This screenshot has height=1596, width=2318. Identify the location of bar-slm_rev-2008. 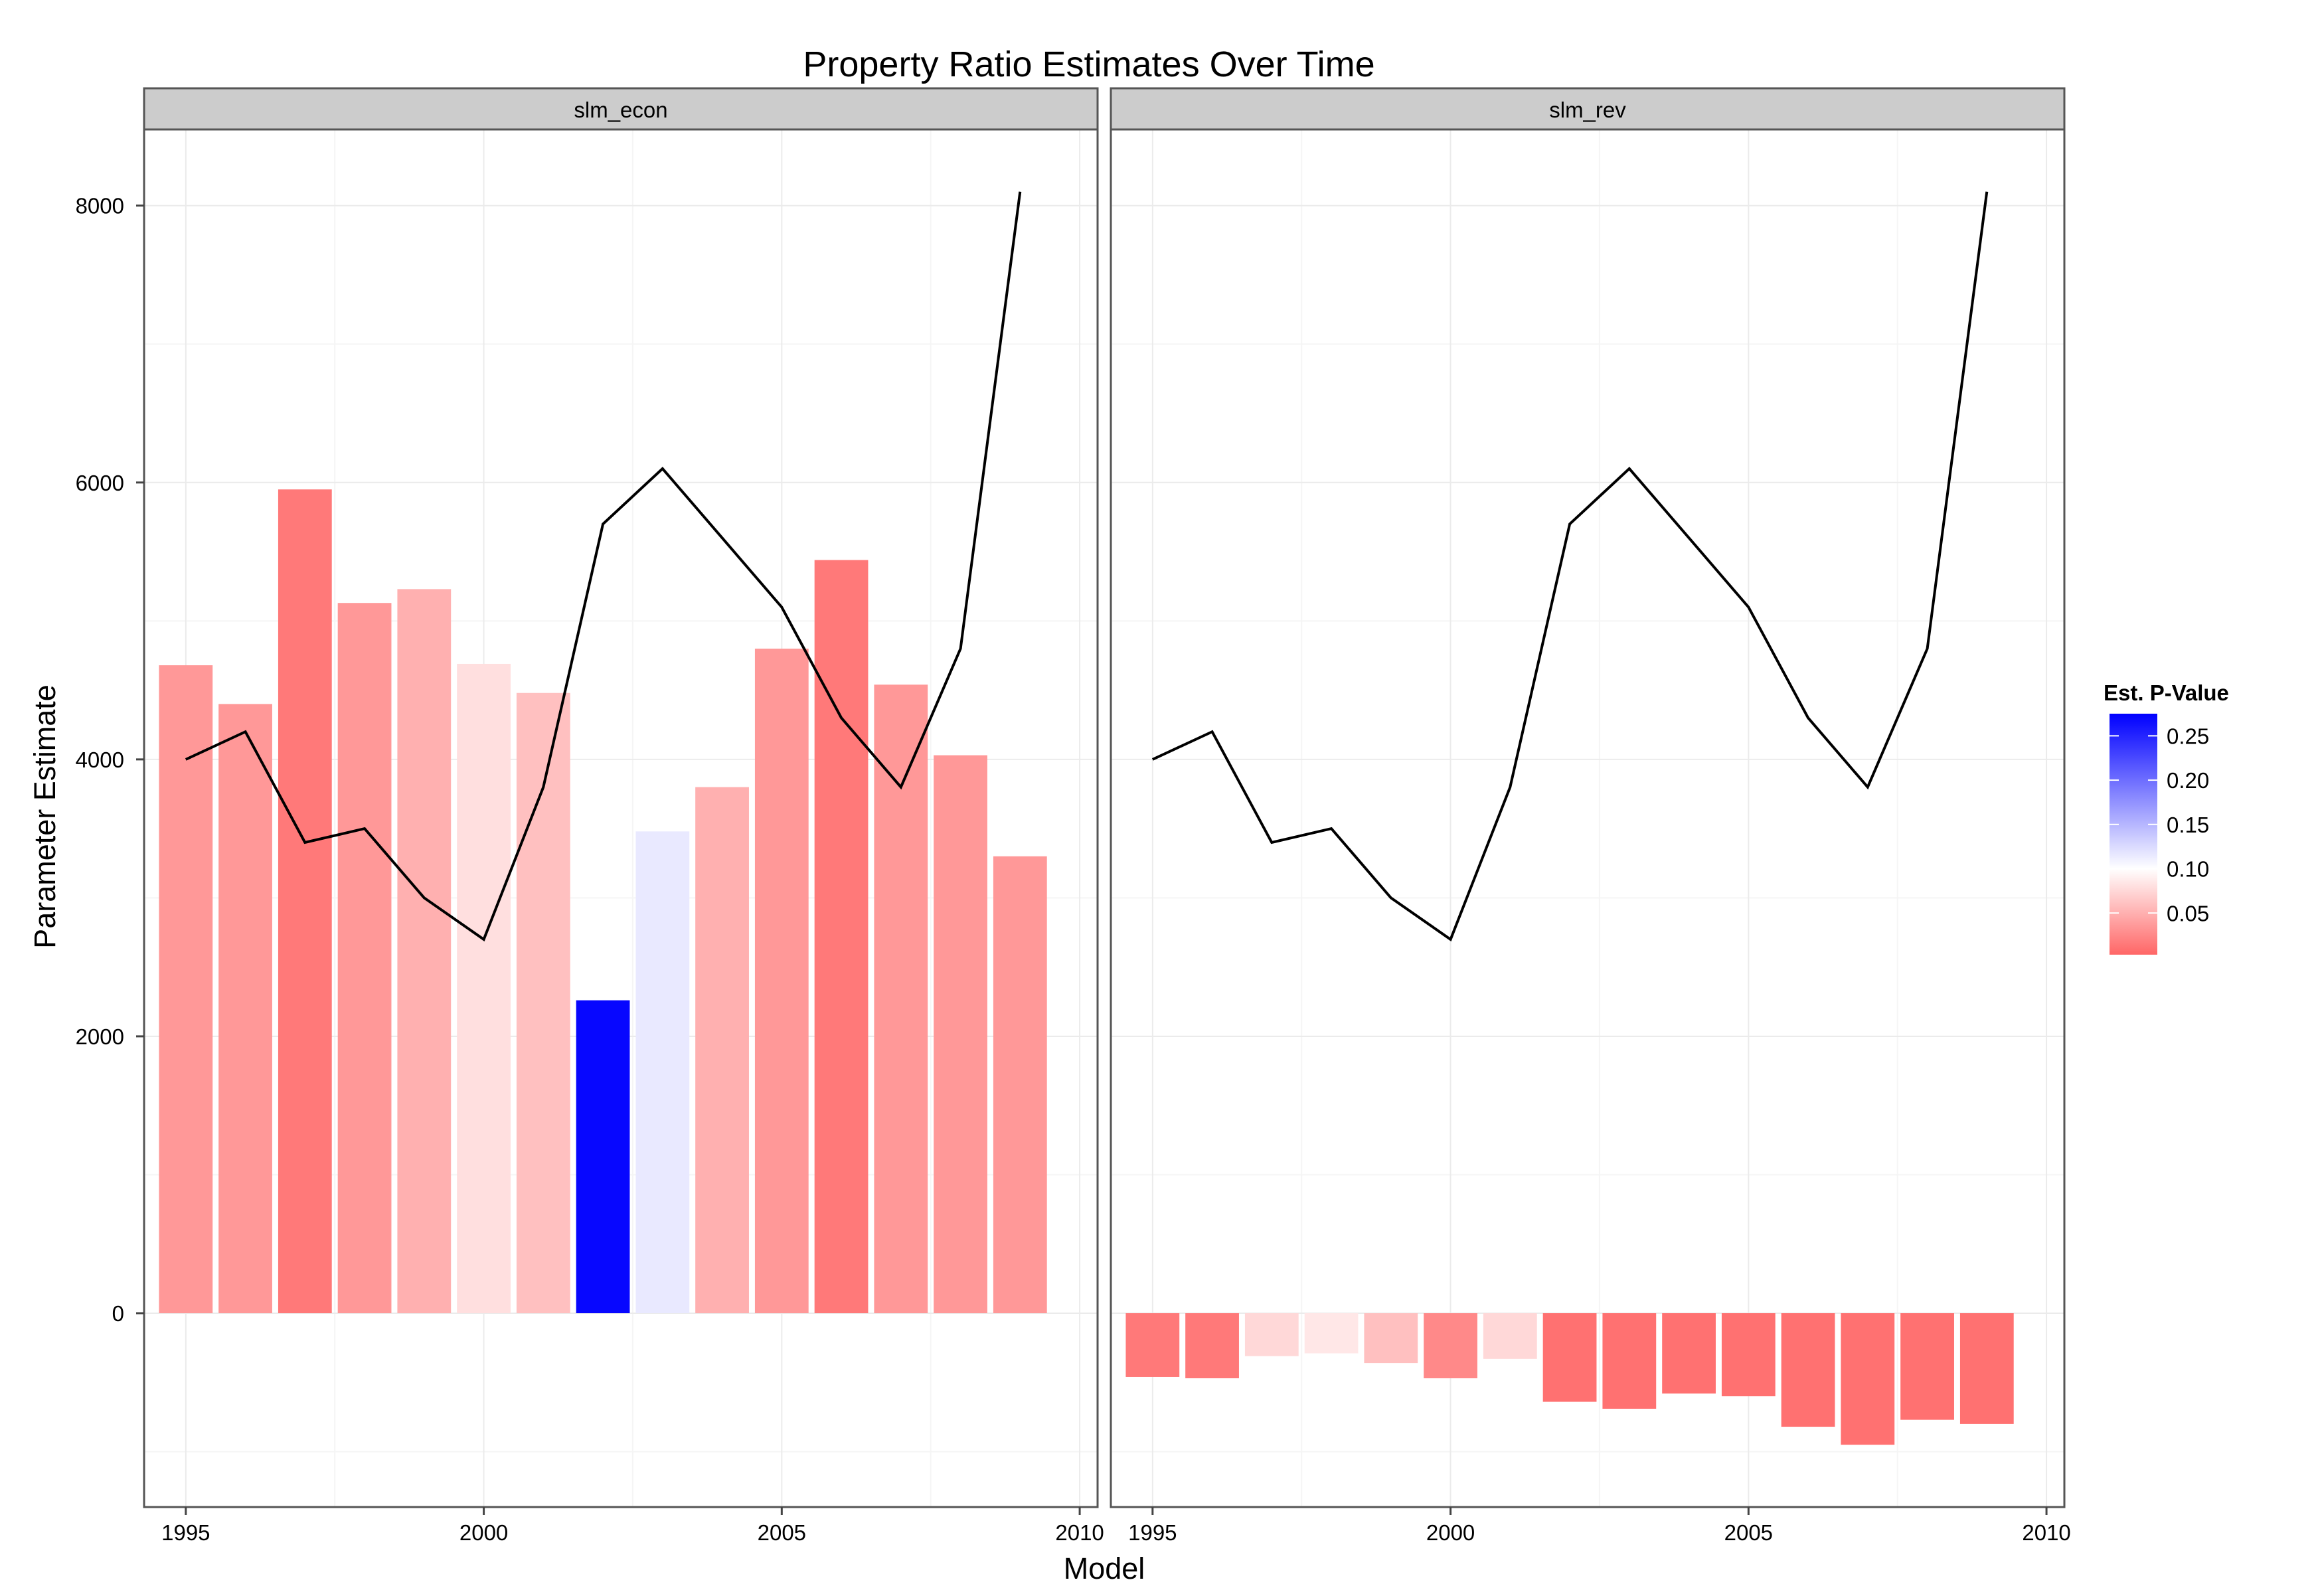
(1927, 1366).